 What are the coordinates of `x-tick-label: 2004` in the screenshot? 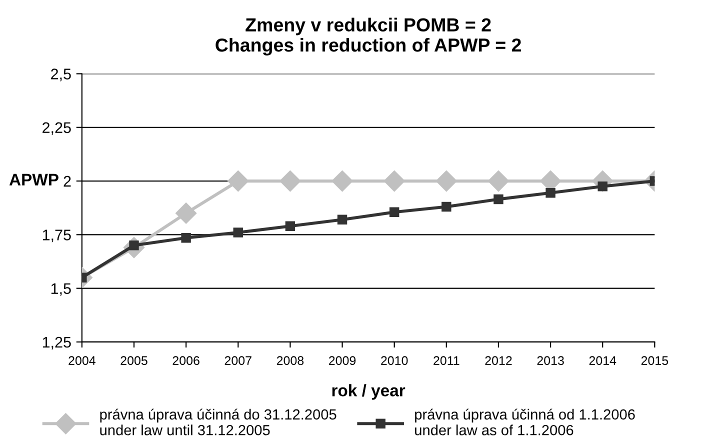 It's located at (82, 361).